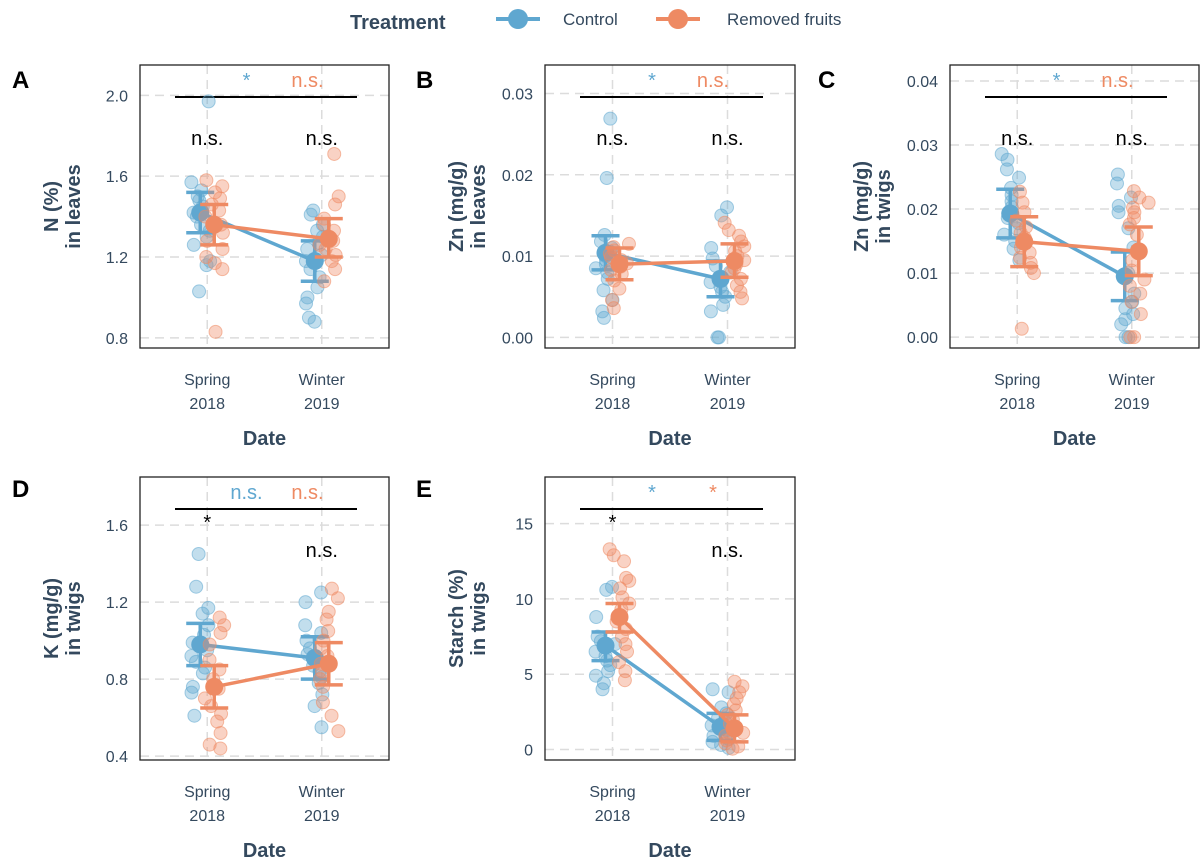 The image size is (1203, 866). What do you see at coordinates (528, 750) in the screenshot?
I see `y-tick-label: 0` at bounding box center [528, 750].